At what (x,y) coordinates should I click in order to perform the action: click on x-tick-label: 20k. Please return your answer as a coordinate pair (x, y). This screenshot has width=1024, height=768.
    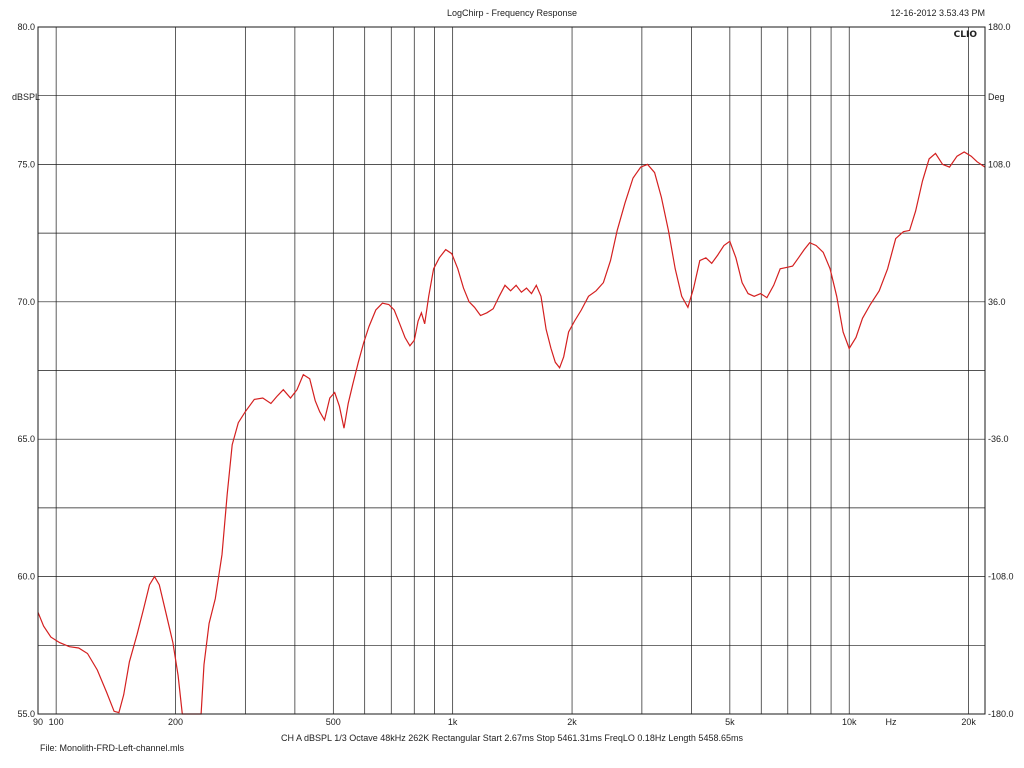
    Looking at the image, I should click on (968, 722).